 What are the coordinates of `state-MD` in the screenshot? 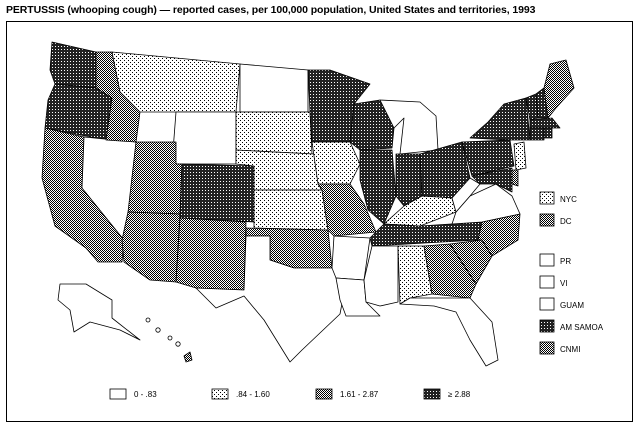 It's located at (492, 180).